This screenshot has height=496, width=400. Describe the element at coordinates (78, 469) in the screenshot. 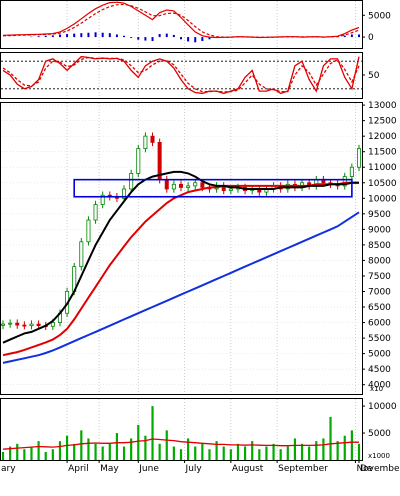

I see `x-axis-month-label: April` at that location.